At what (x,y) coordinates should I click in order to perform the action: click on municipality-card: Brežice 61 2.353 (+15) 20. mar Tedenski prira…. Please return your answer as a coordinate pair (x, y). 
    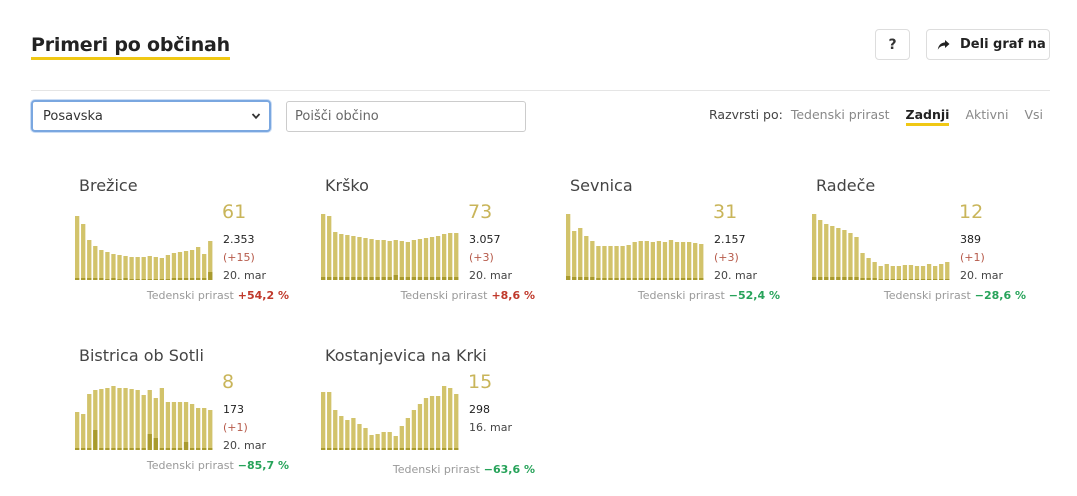
    Looking at the image, I should click on (182, 246).